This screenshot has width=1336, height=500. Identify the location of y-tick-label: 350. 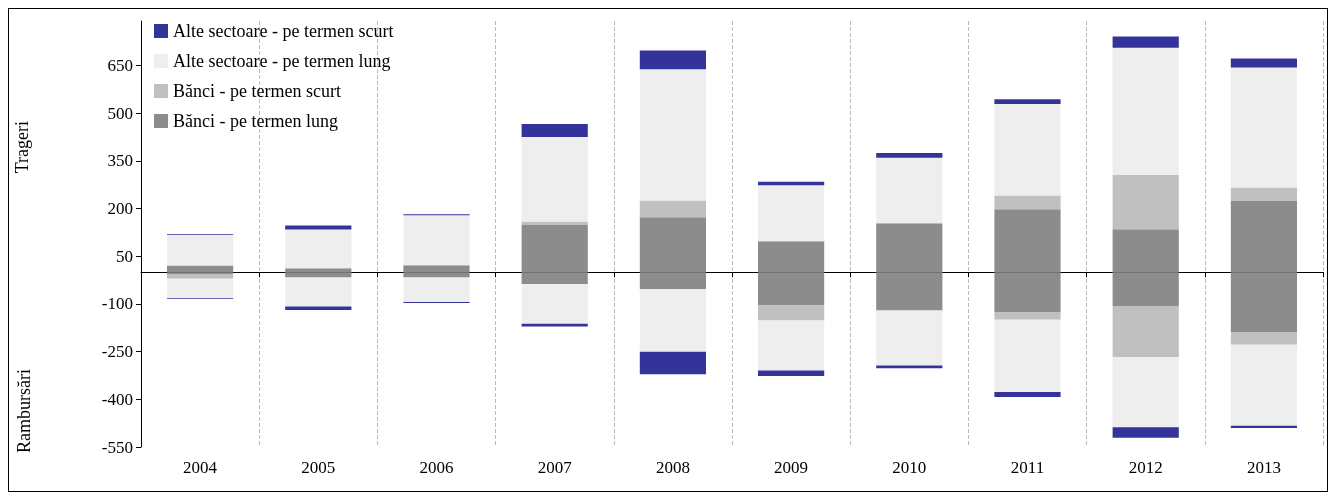
(120, 161).